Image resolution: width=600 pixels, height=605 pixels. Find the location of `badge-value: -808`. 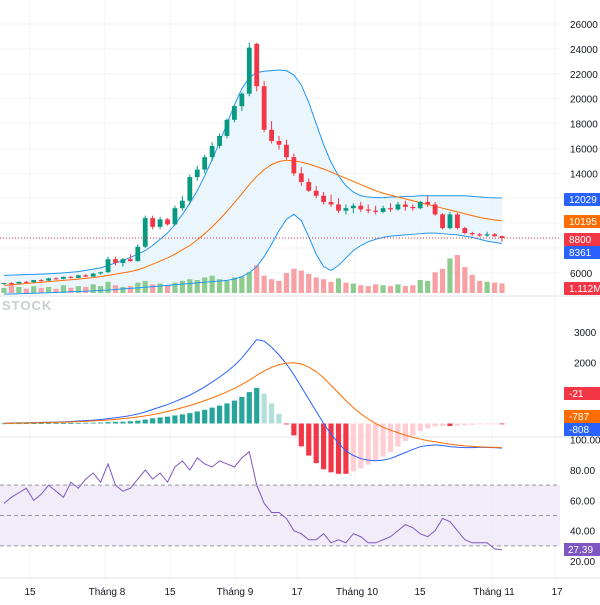

badge-value: -808 is located at coordinates (579, 430).